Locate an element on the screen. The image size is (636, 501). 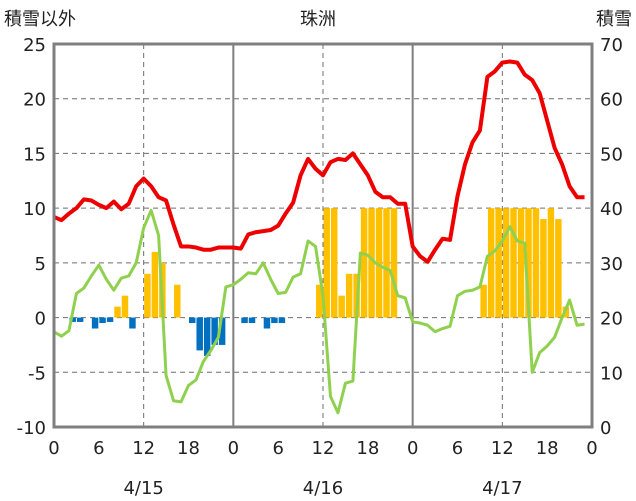
right-tick-label: 60 is located at coordinates (611, 100).